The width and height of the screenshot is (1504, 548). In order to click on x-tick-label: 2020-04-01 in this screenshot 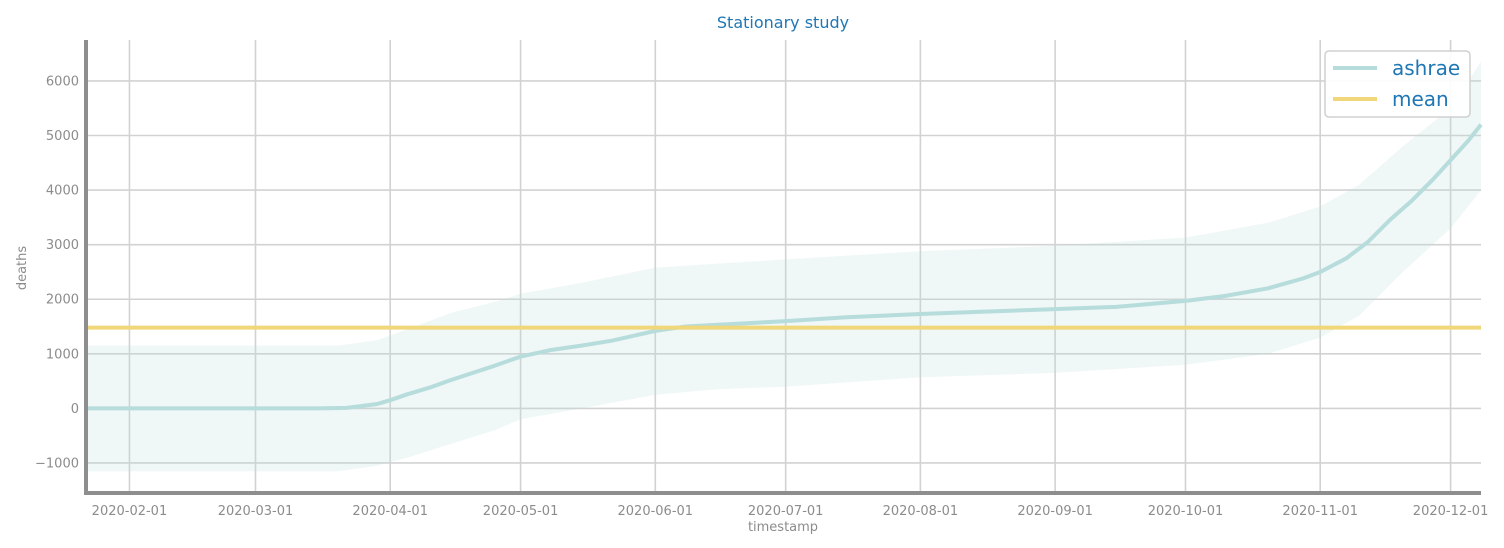, I will do `click(390, 511)`.